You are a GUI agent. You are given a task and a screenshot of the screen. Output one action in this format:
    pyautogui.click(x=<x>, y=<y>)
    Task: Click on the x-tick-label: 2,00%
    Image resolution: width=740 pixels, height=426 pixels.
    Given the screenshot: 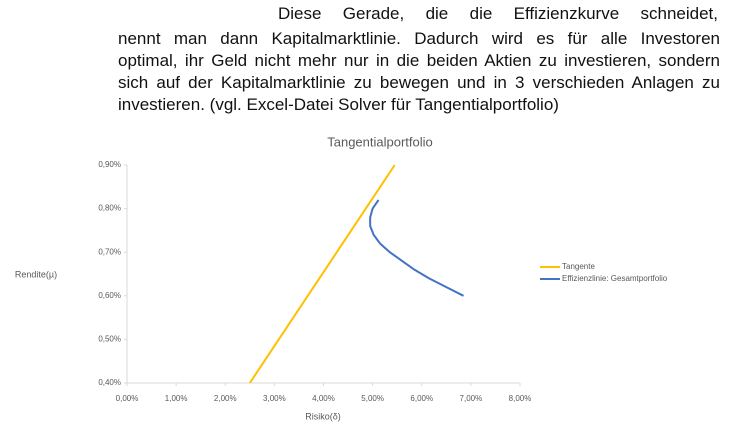 What is the action you would take?
    pyautogui.click(x=225, y=398)
    